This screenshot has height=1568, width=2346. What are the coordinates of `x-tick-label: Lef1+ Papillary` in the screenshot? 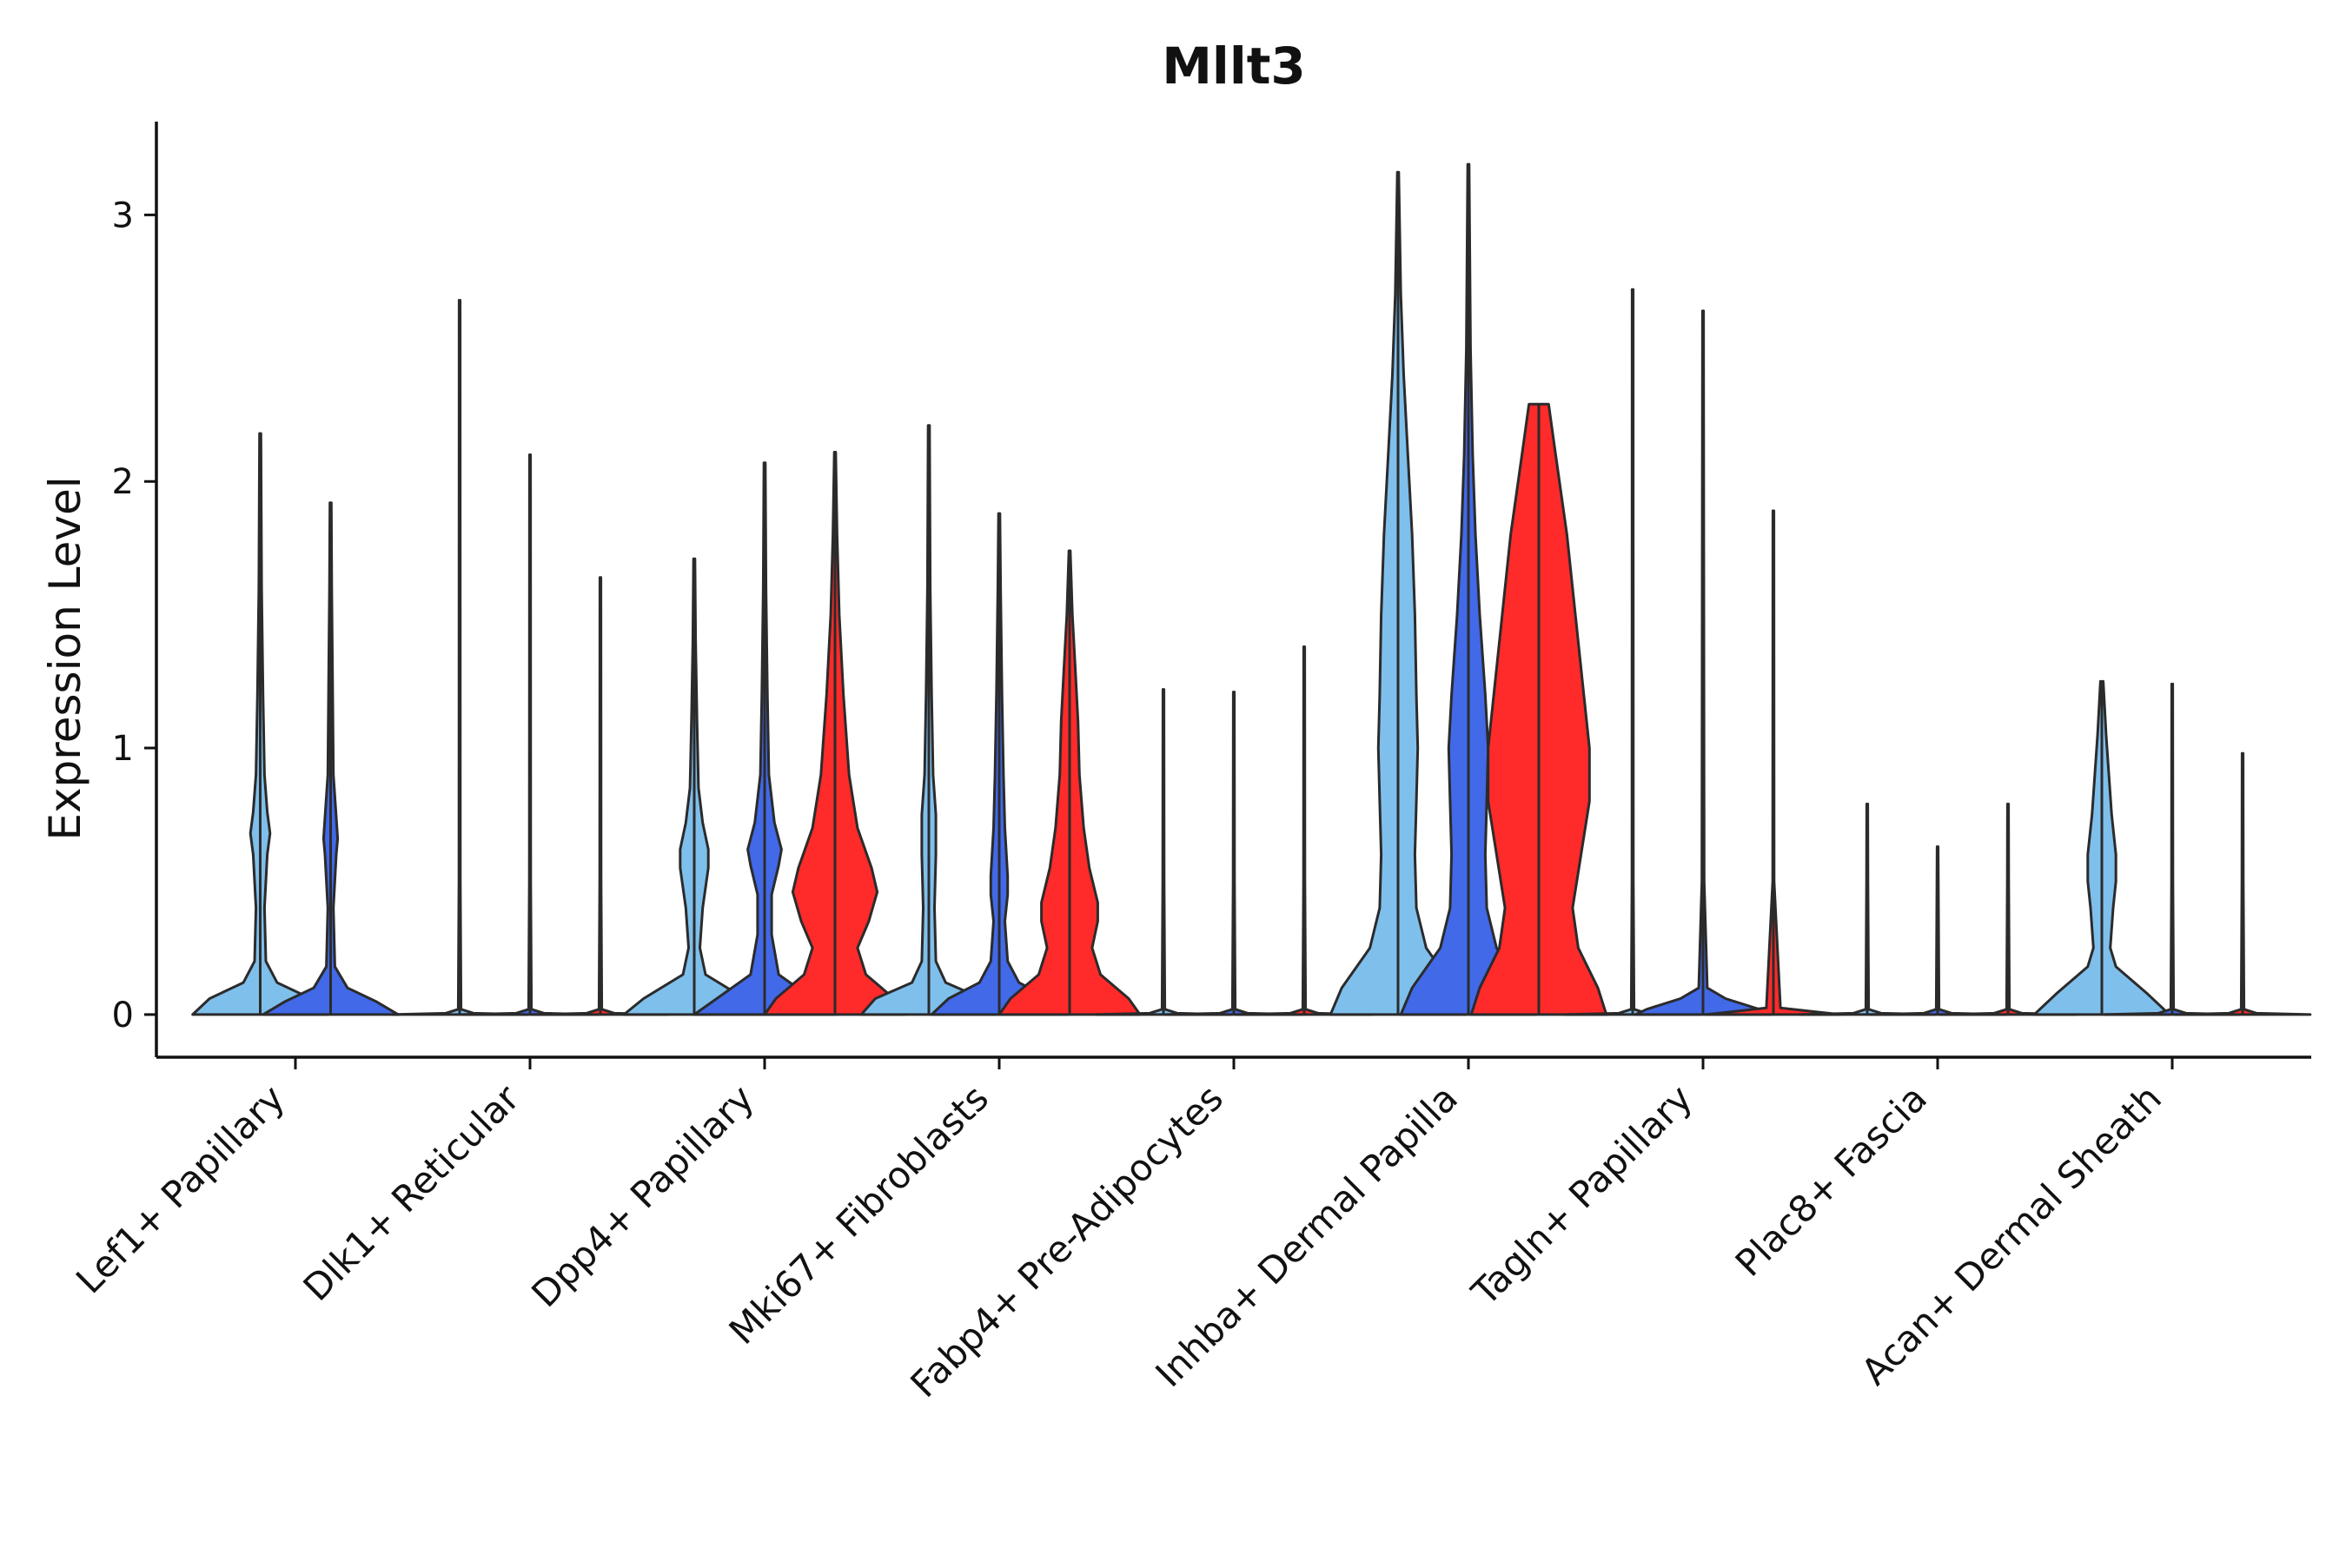 It's located at (180, 1188).